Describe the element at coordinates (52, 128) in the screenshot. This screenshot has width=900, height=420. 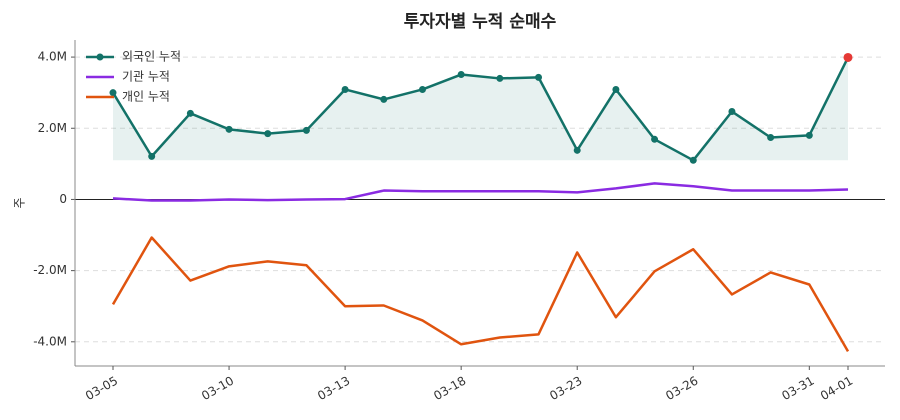
I see `y-tick-label: 2.0M` at that location.